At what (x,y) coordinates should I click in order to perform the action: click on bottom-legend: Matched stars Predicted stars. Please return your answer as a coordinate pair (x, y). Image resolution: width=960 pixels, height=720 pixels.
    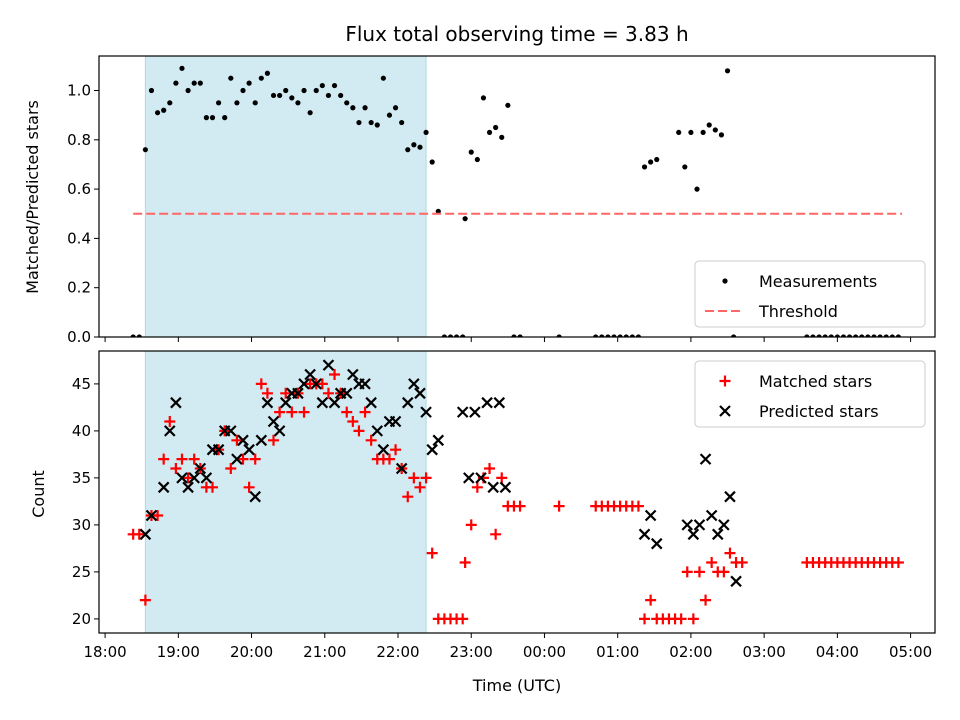
    Looking at the image, I should click on (810, 394).